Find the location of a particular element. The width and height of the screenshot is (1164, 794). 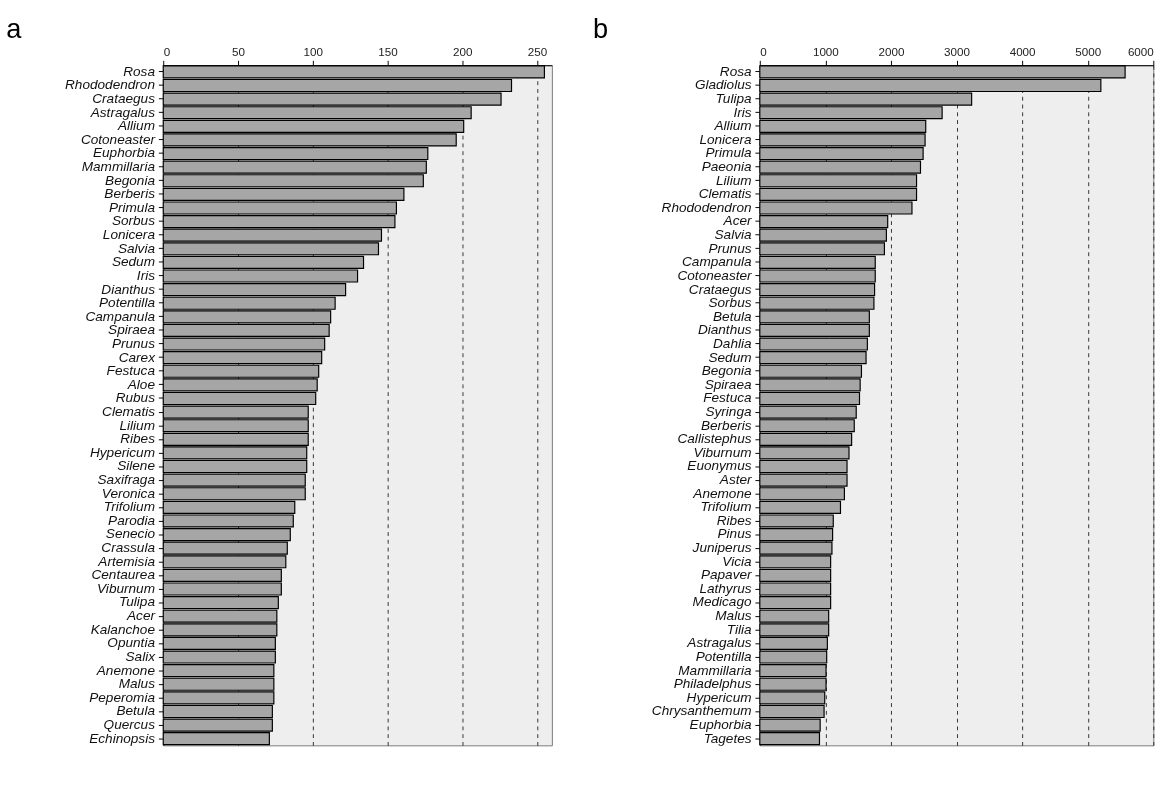

y-tick-label: Rubus is located at coordinates (135, 398).